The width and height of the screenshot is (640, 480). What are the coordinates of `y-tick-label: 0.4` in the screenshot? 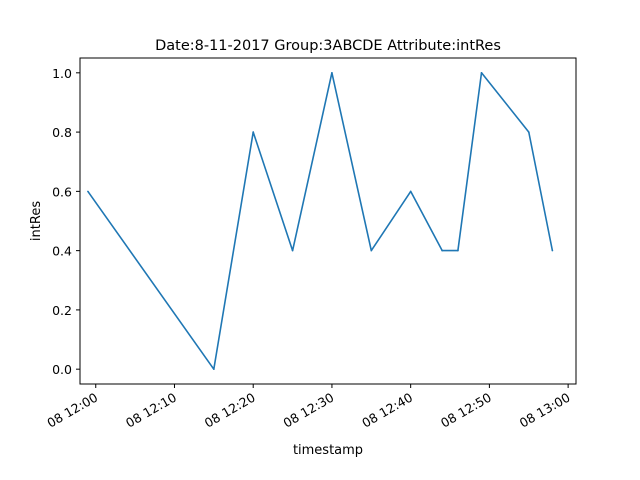 It's located at (62, 251).